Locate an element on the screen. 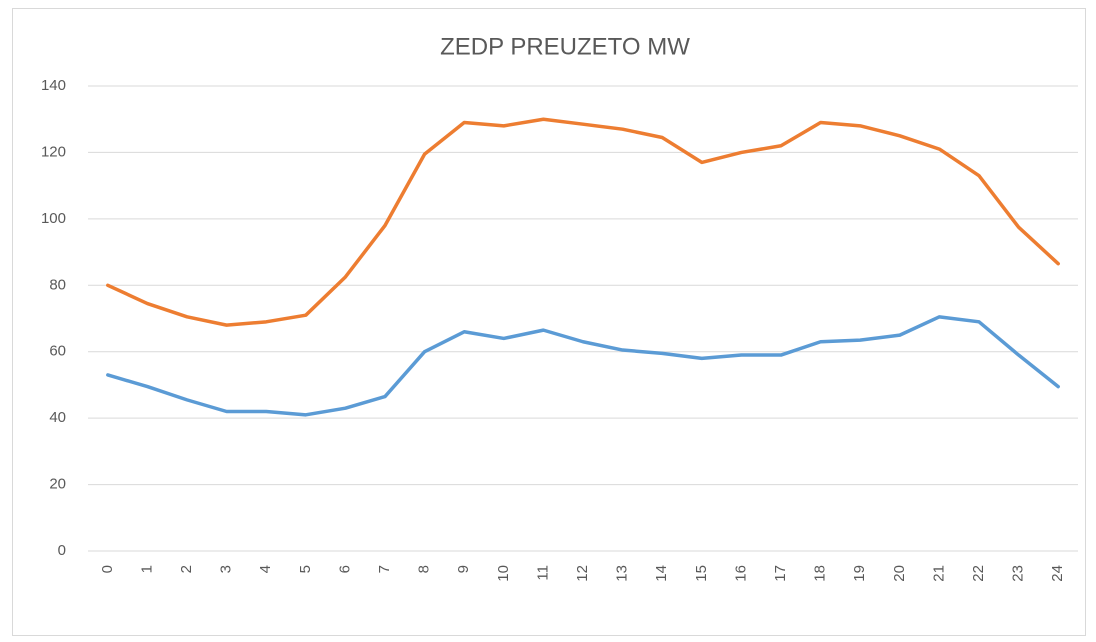 The height and width of the screenshot is (642, 1096). x-tick-label: 11 is located at coordinates (542, 573).